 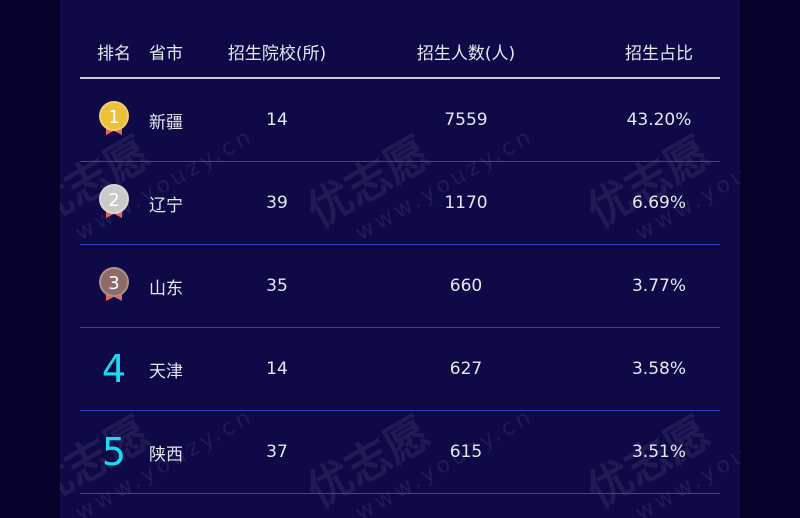 What do you see at coordinates (277, 286) in the screenshot?
I see `cell-schools: 35` at bounding box center [277, 286].